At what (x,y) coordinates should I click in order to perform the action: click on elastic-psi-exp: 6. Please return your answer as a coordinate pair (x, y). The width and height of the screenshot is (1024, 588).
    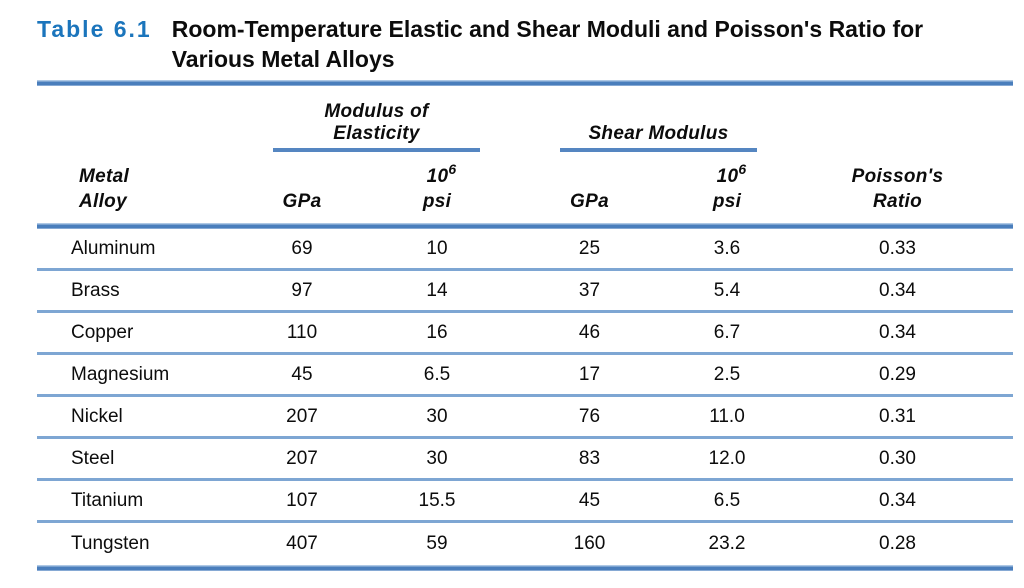
    Looking at the image, I should click on (452, 169).